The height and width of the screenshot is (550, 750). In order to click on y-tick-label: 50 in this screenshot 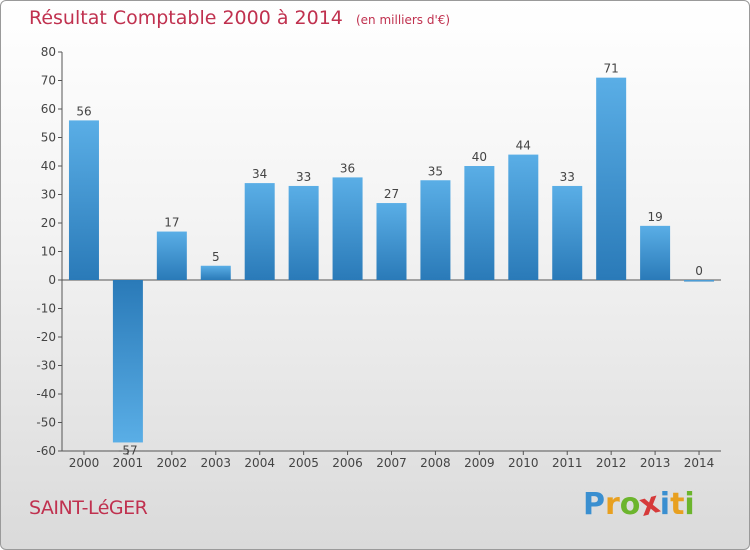, I will do `click(48, 138)`.